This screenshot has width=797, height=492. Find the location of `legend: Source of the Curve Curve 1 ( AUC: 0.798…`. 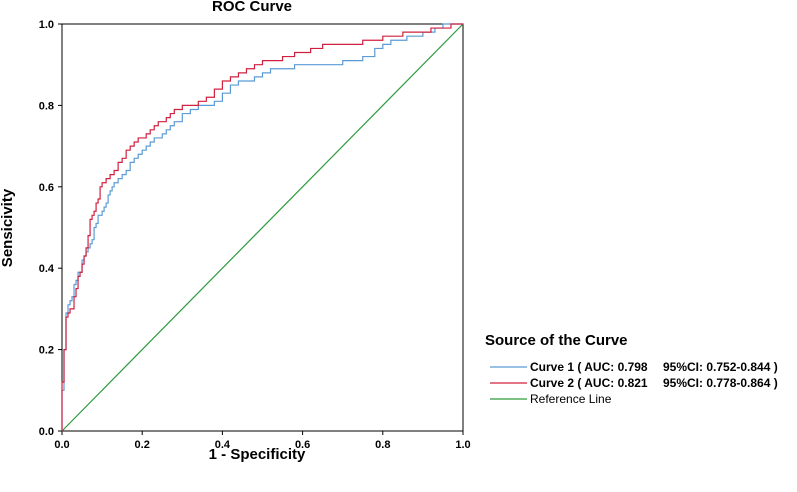

legend: Source of the Curve Curve 1 ( AUC: 0.798… is located at coordinates (631, 369).